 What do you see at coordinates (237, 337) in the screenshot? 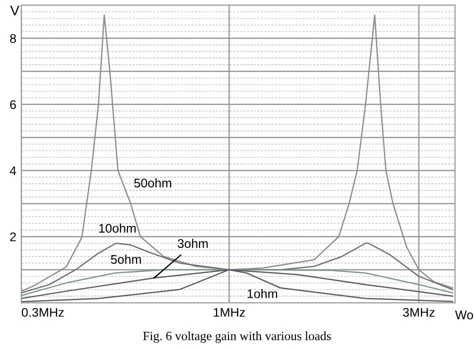
I see `caption: Fig. 6 voltage gain with various loads` at bounding box center [237, 337].